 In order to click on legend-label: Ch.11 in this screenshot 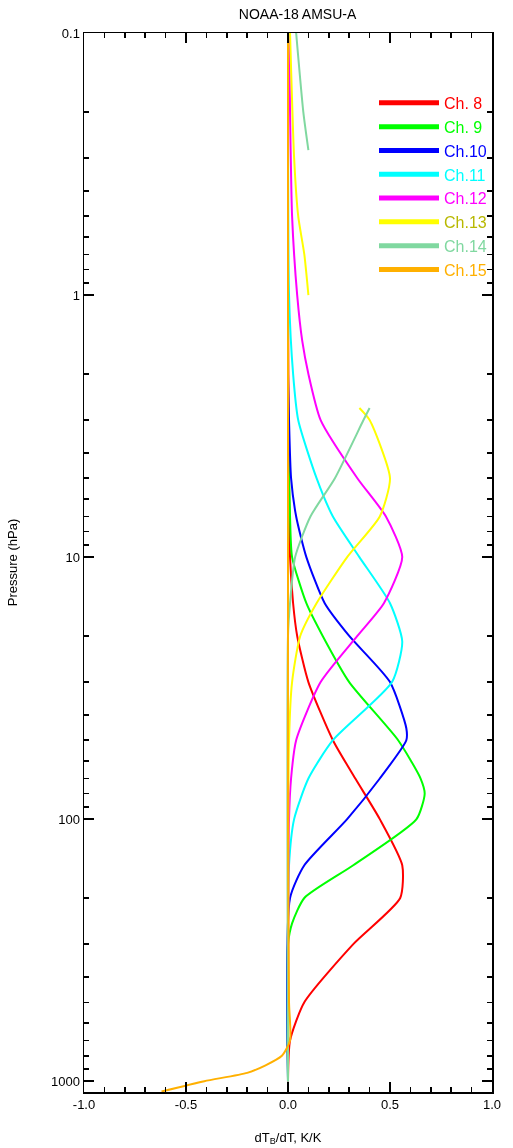, I will do `click(465, 175)`.